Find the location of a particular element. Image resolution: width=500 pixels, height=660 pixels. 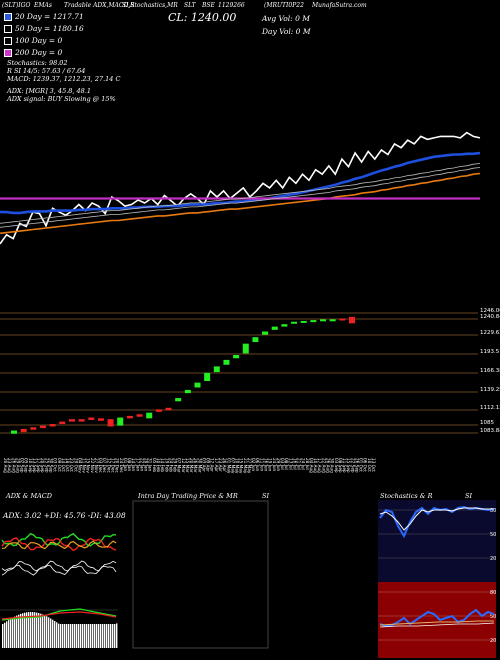

legend-item-ema20: 20 Day = 1217.71 is located at coordinates (44, 18).